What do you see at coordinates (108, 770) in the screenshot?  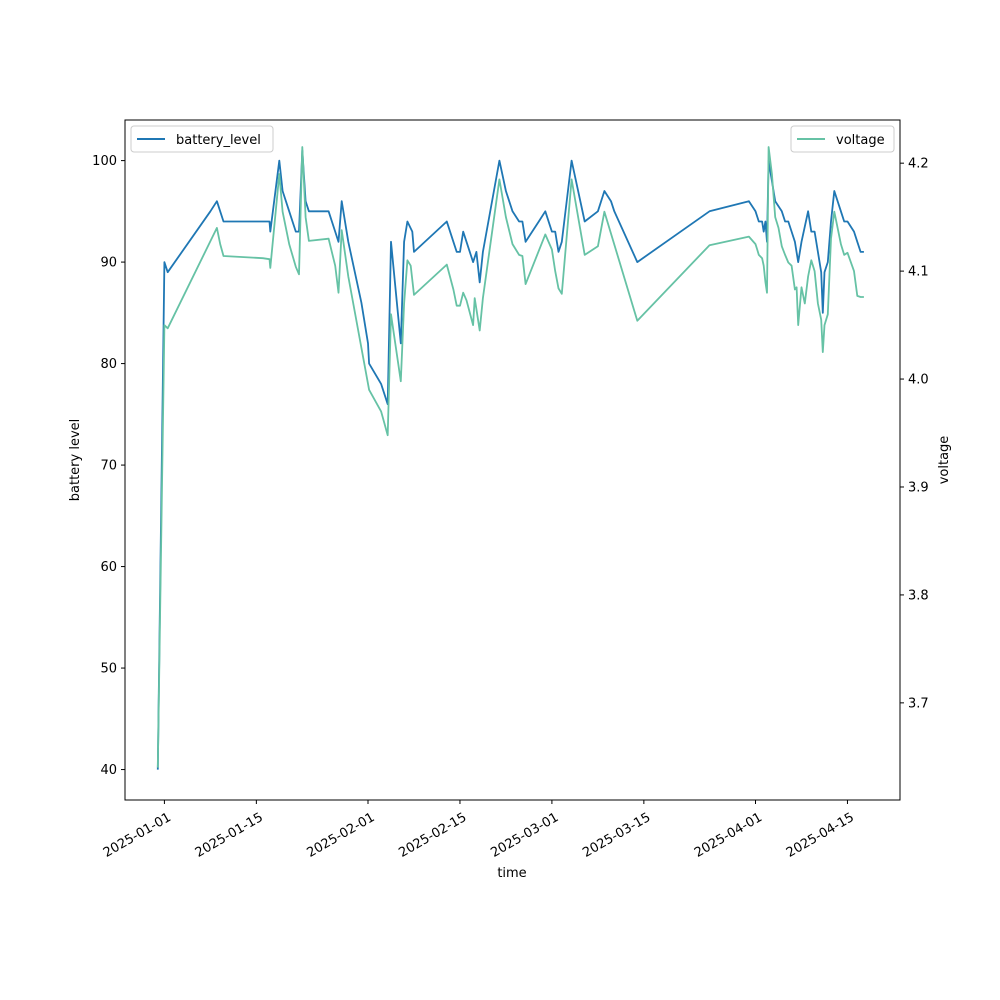 I see `y-tick-label: 40` at bounding box center [108, 770].